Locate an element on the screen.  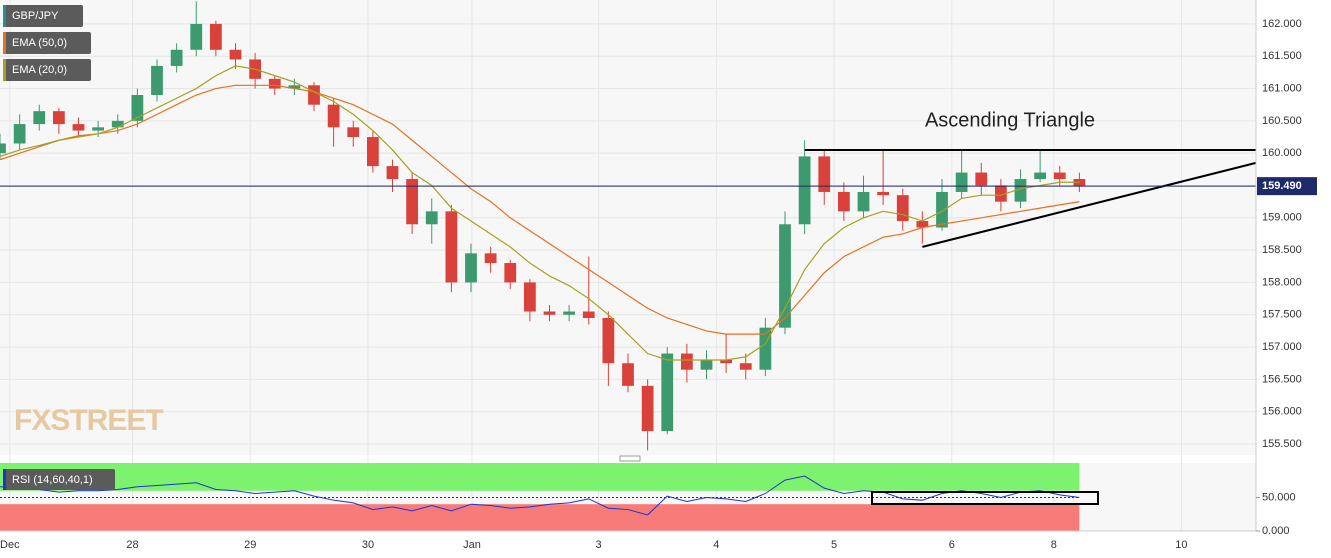
y-tick-label: 157.500 is located at coordinates (1282, 315).